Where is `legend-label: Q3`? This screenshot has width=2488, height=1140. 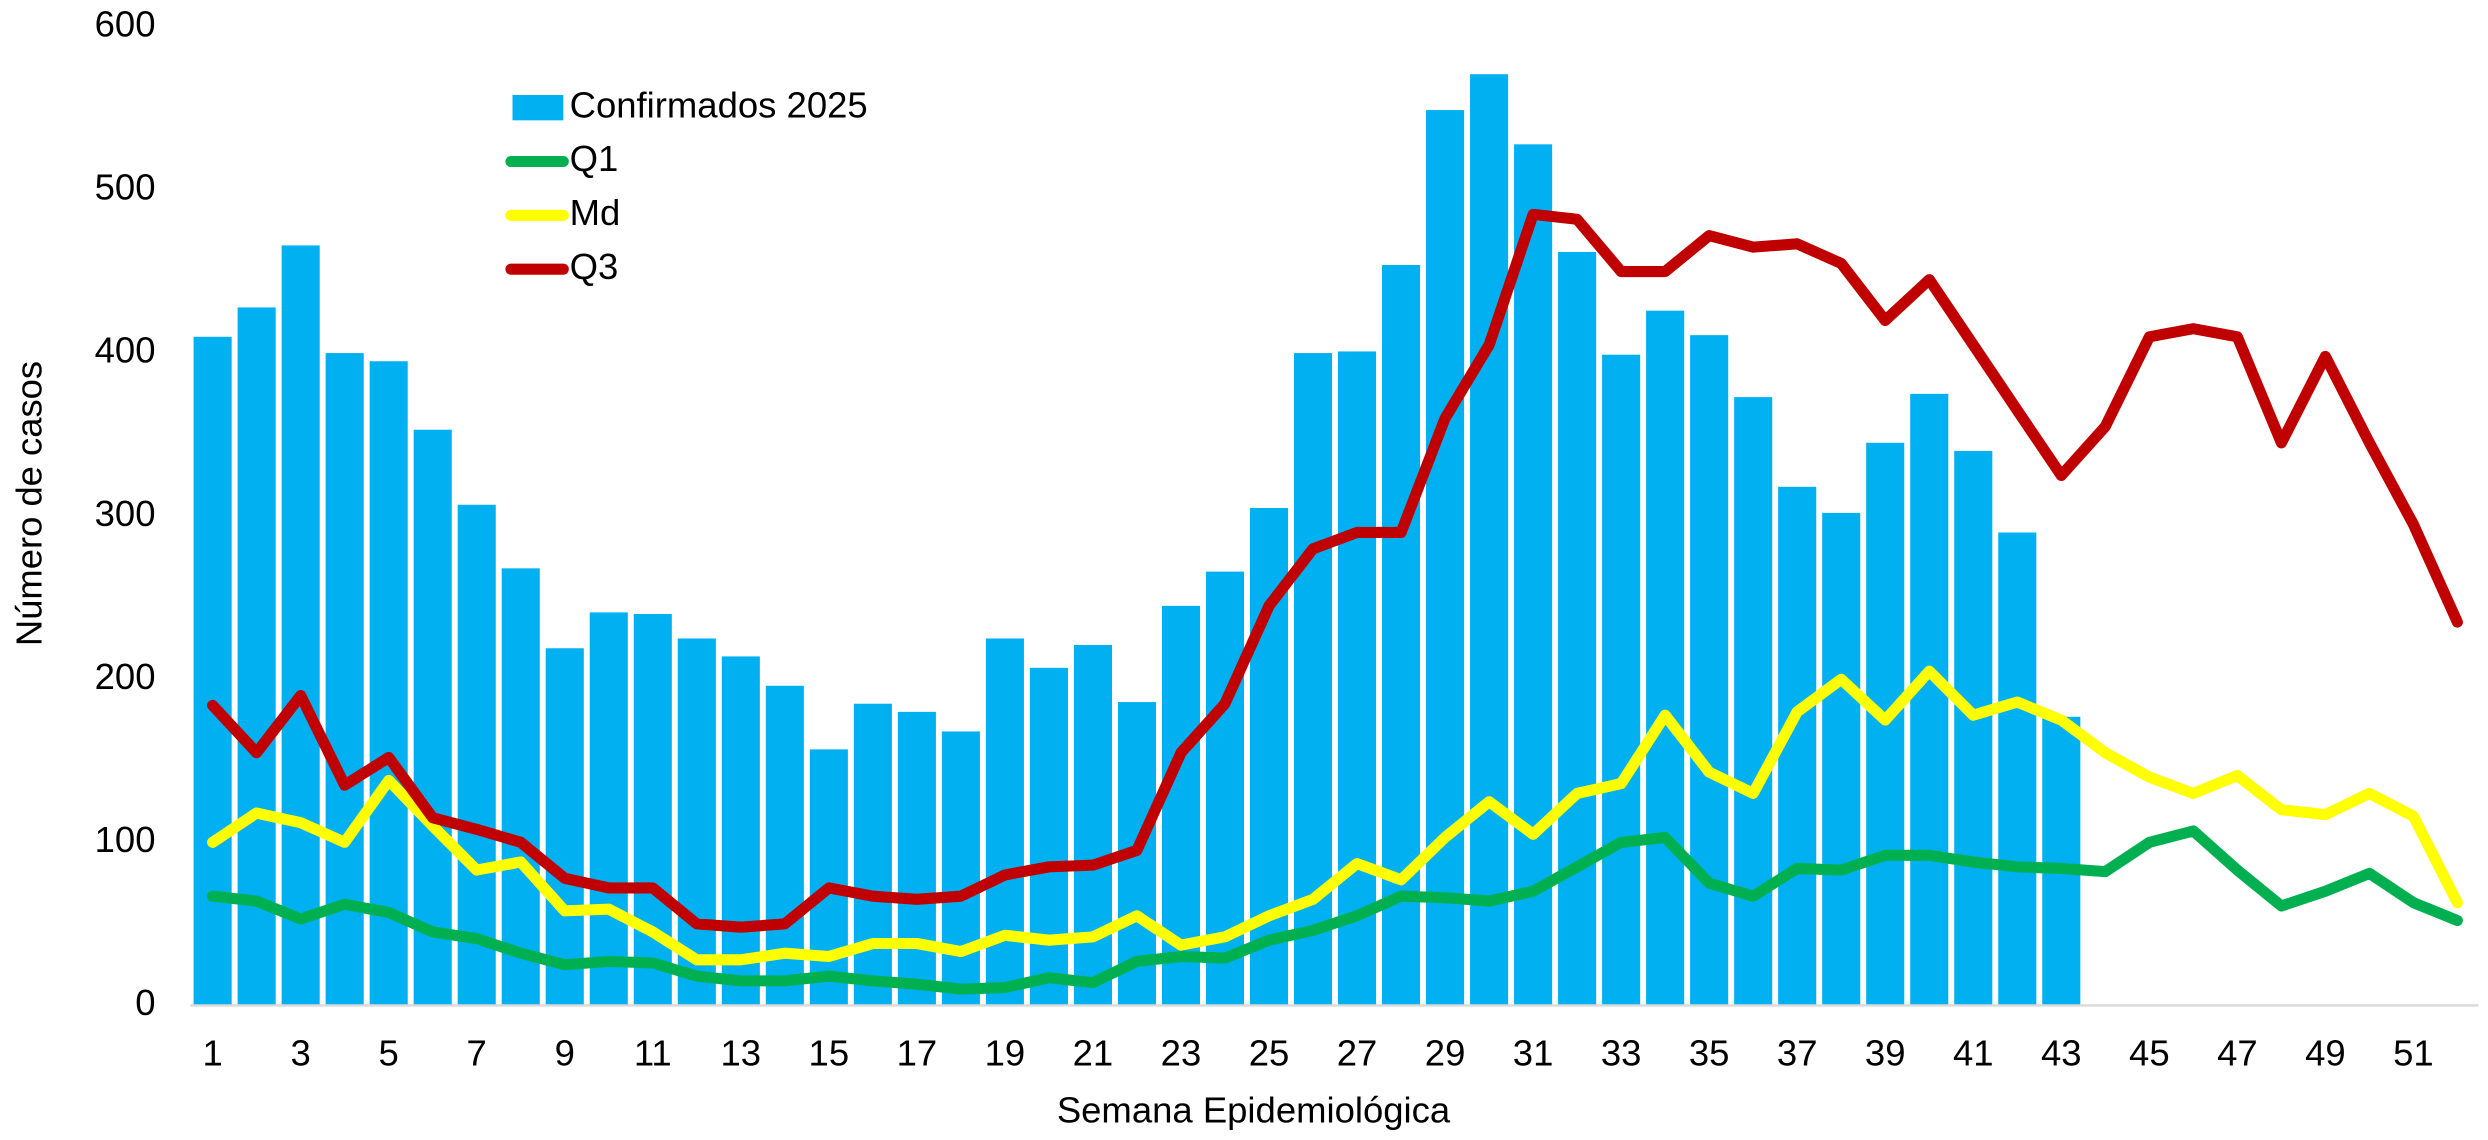 legend-label: Q3 is located at coordinates (594, 266).